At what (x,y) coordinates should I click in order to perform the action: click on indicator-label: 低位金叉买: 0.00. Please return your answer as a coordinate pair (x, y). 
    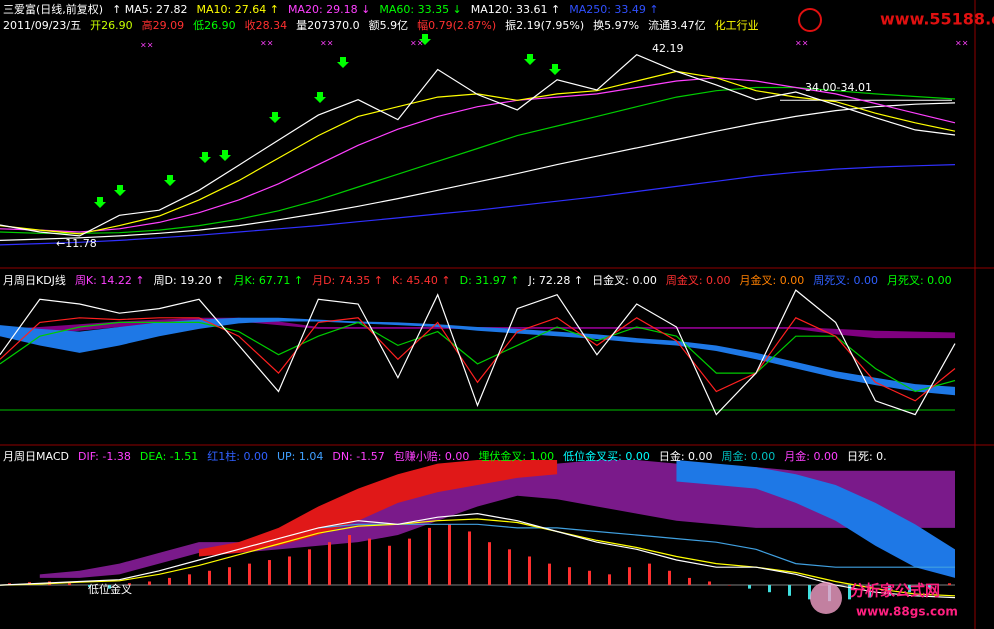
    Looking at the image, I should click on (606, 456).